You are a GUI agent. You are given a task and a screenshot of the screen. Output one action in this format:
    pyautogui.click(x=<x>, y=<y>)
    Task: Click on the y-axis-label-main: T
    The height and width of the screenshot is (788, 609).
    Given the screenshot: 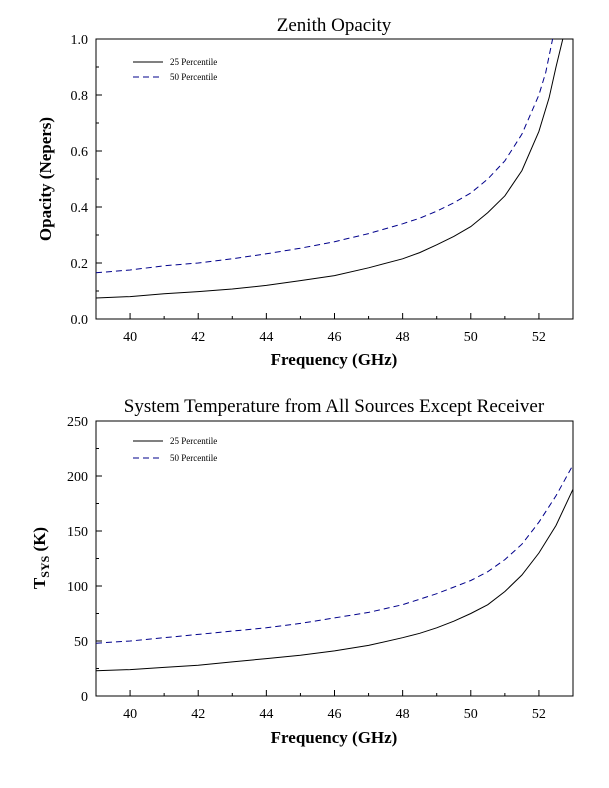 What is the action you would take?
    pyautogui.click(x=39, y=583)
    